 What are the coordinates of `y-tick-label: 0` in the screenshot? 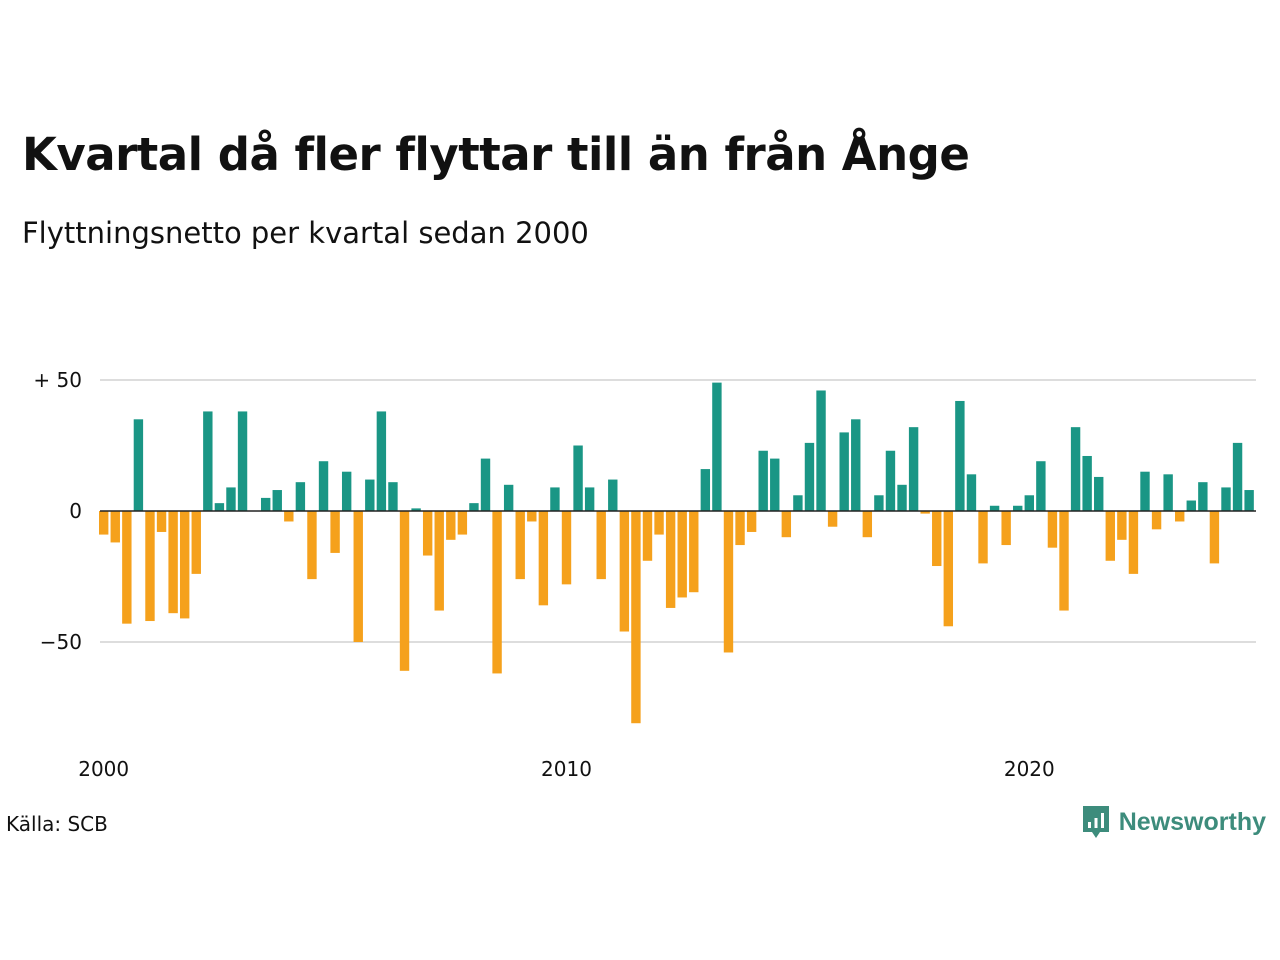 It's located at (75, 511).